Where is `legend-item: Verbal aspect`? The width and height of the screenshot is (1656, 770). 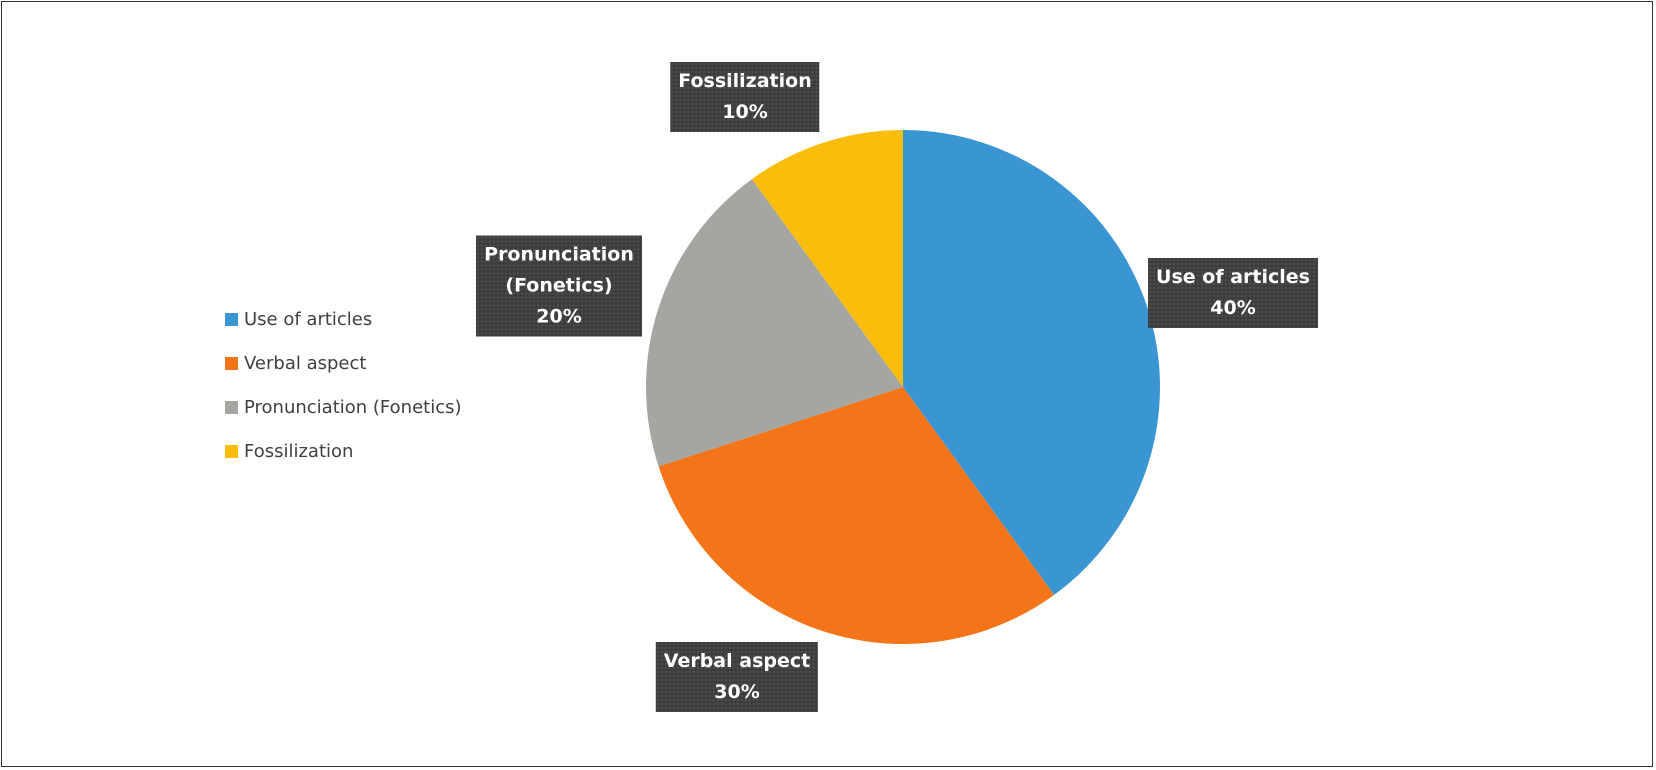 legend-item: Verbal aspect is located at coordinates (295, 363).